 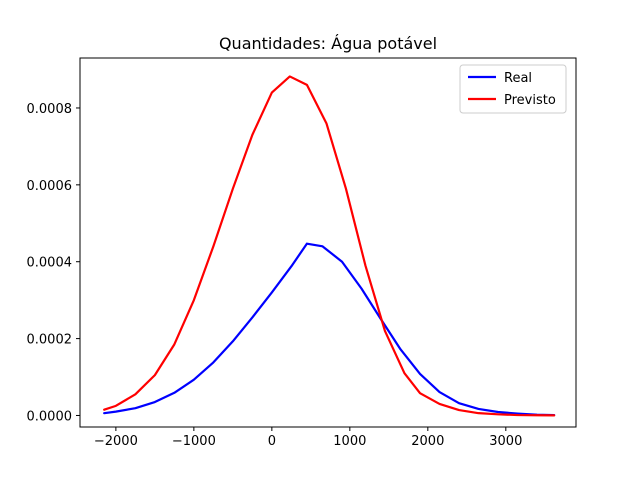 What do you see at coordinates (349, 441) in the screenshot?
I see `x-tick-label: 1000` at bounding box center [349, 441].